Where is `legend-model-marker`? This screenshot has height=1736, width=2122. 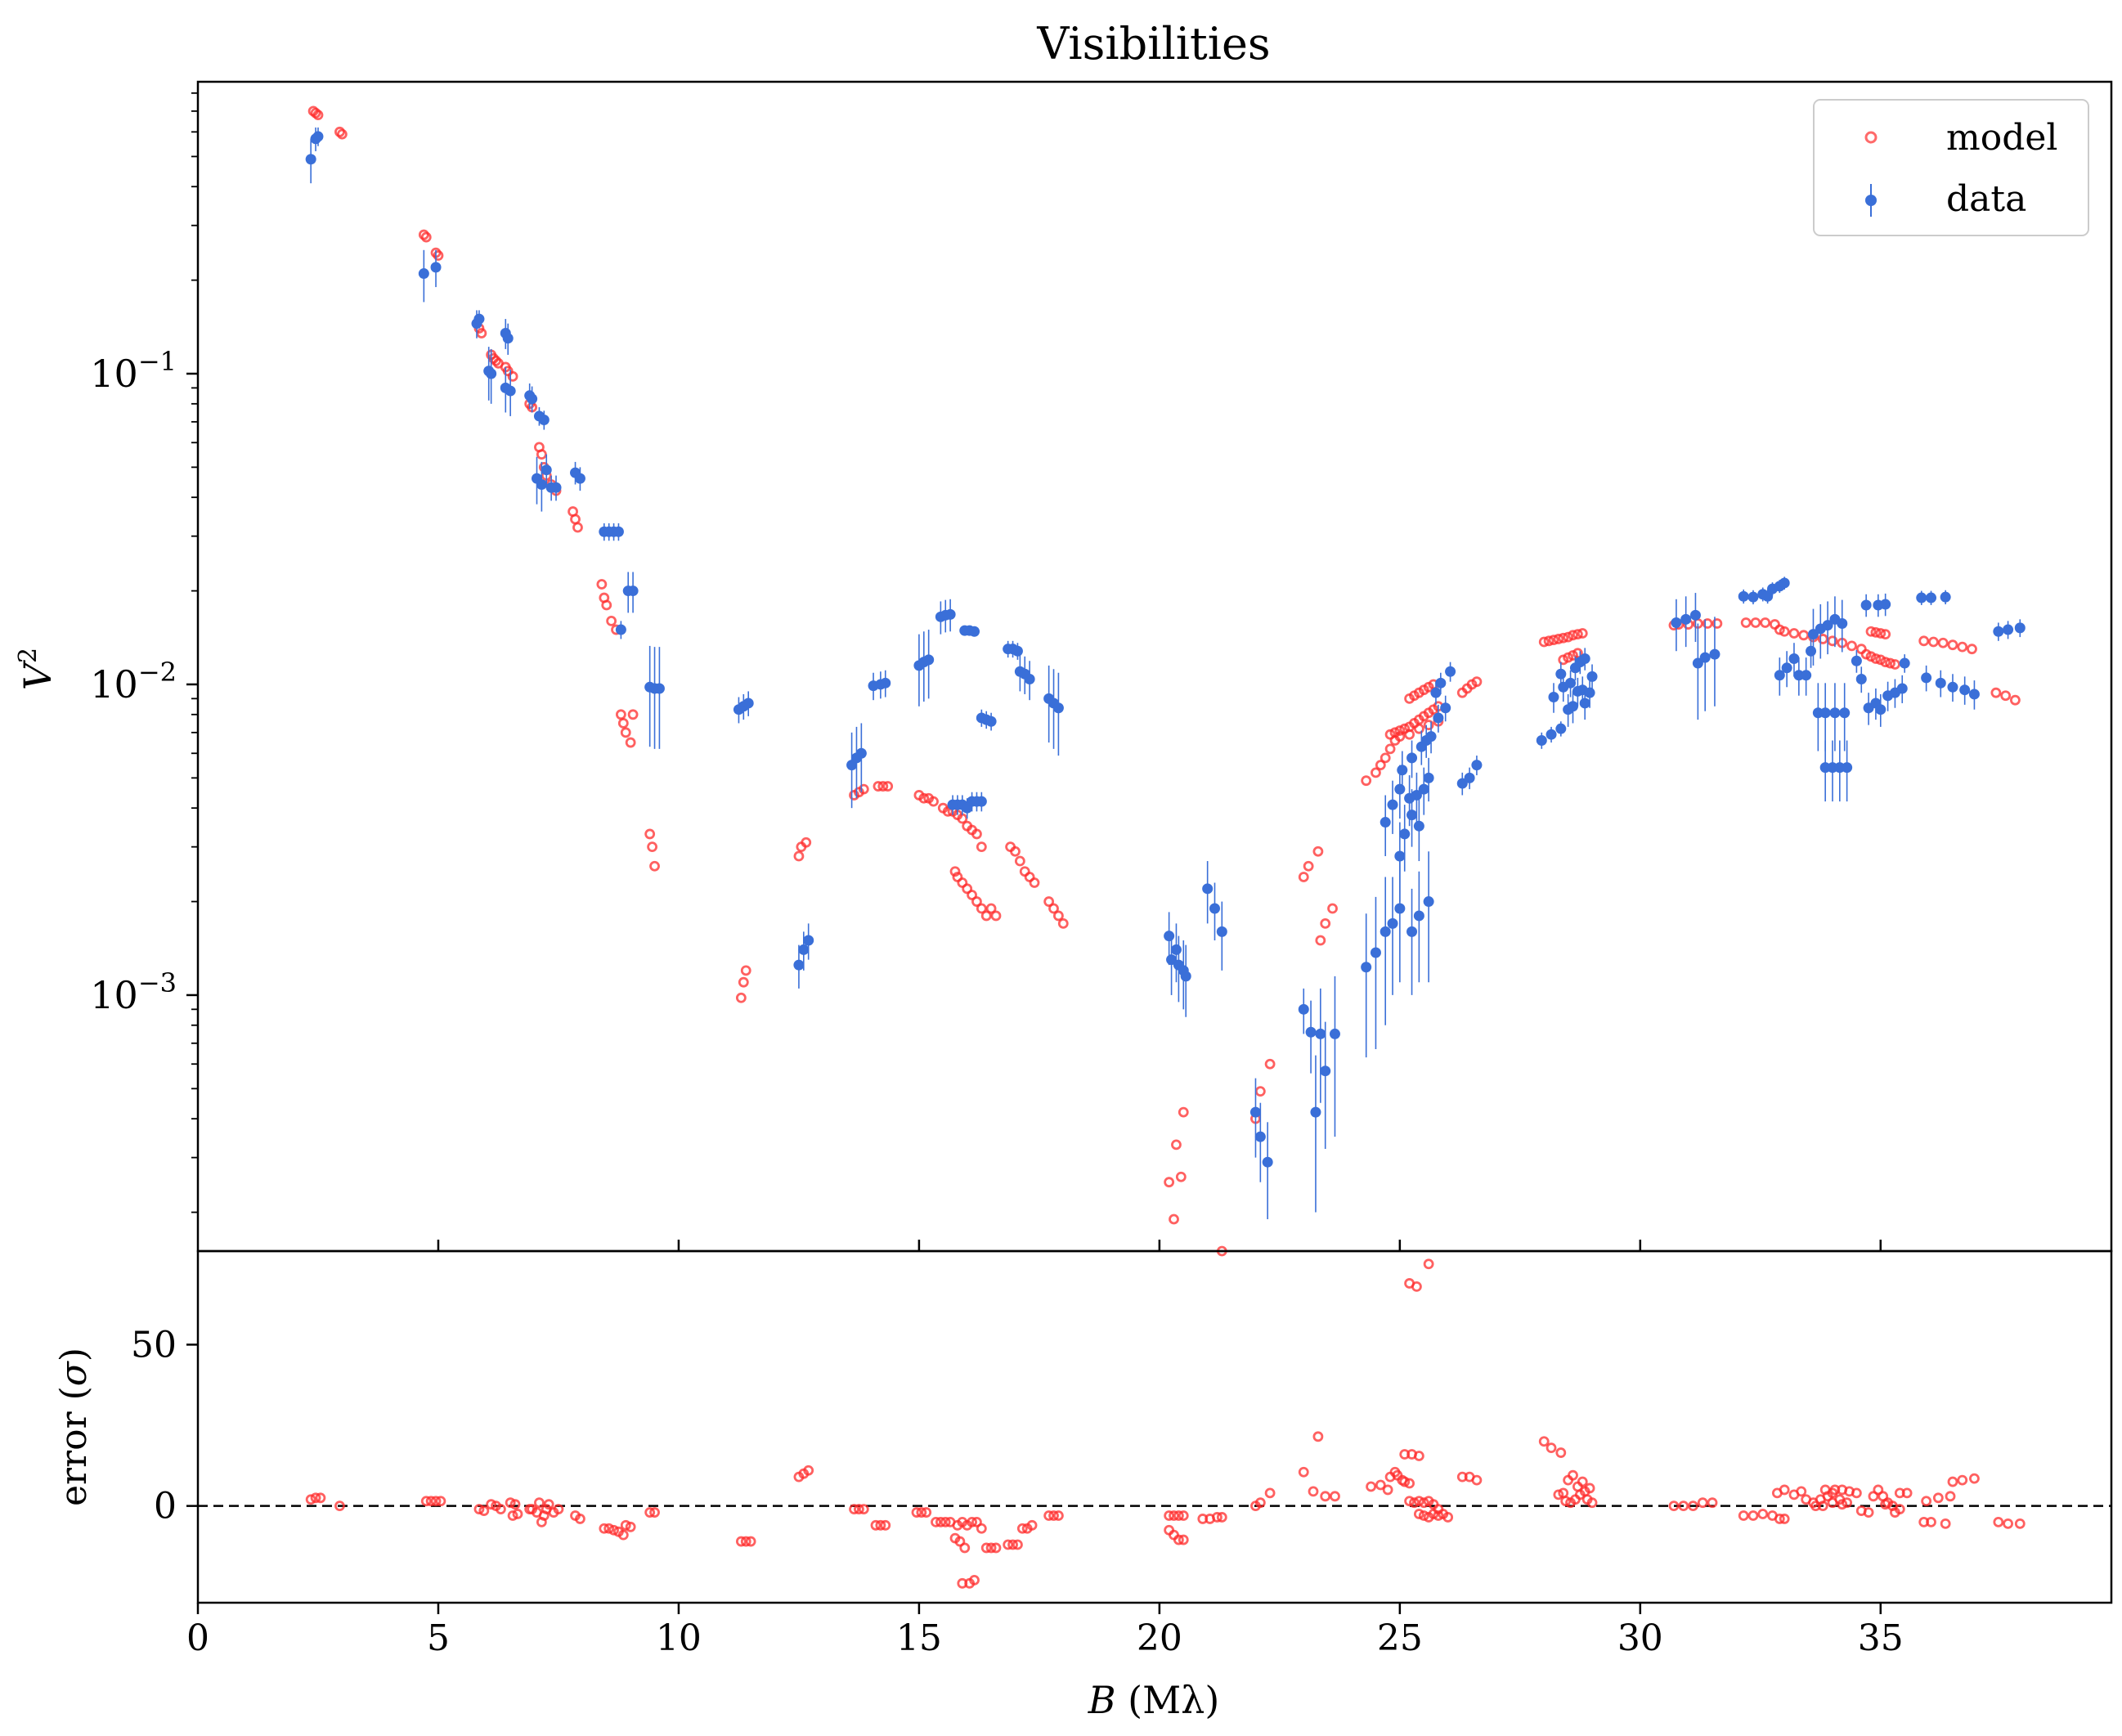 legend-model-marker is located at coordinates (1871, 137).